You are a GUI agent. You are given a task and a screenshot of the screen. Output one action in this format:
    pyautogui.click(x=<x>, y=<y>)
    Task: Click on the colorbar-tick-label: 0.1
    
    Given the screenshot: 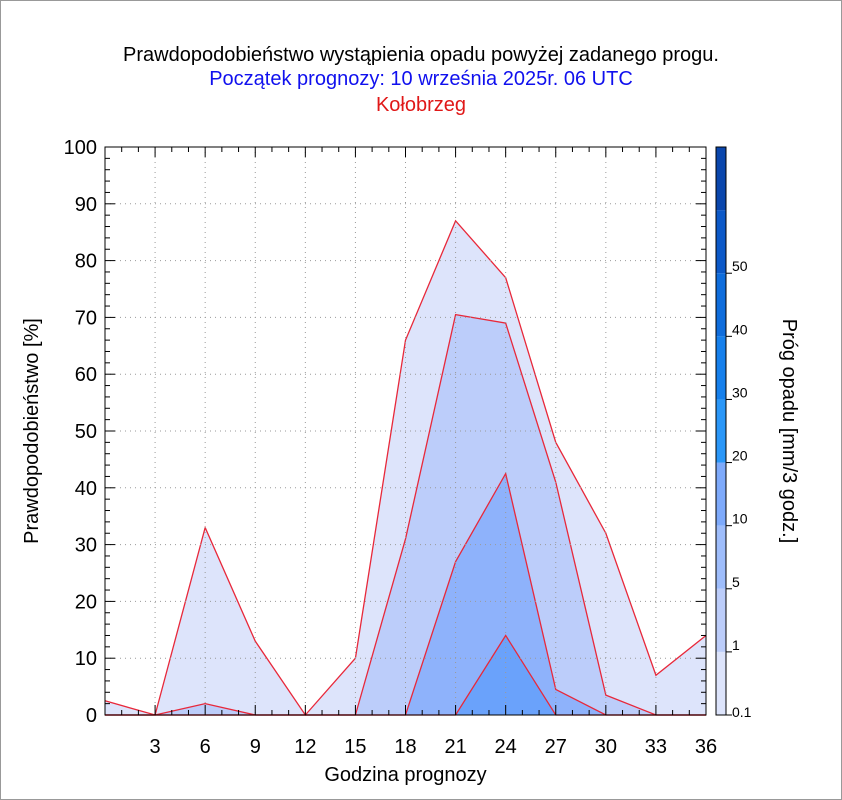 What is the action you would take?
    pyautogui.click(x=742, y=712)
    